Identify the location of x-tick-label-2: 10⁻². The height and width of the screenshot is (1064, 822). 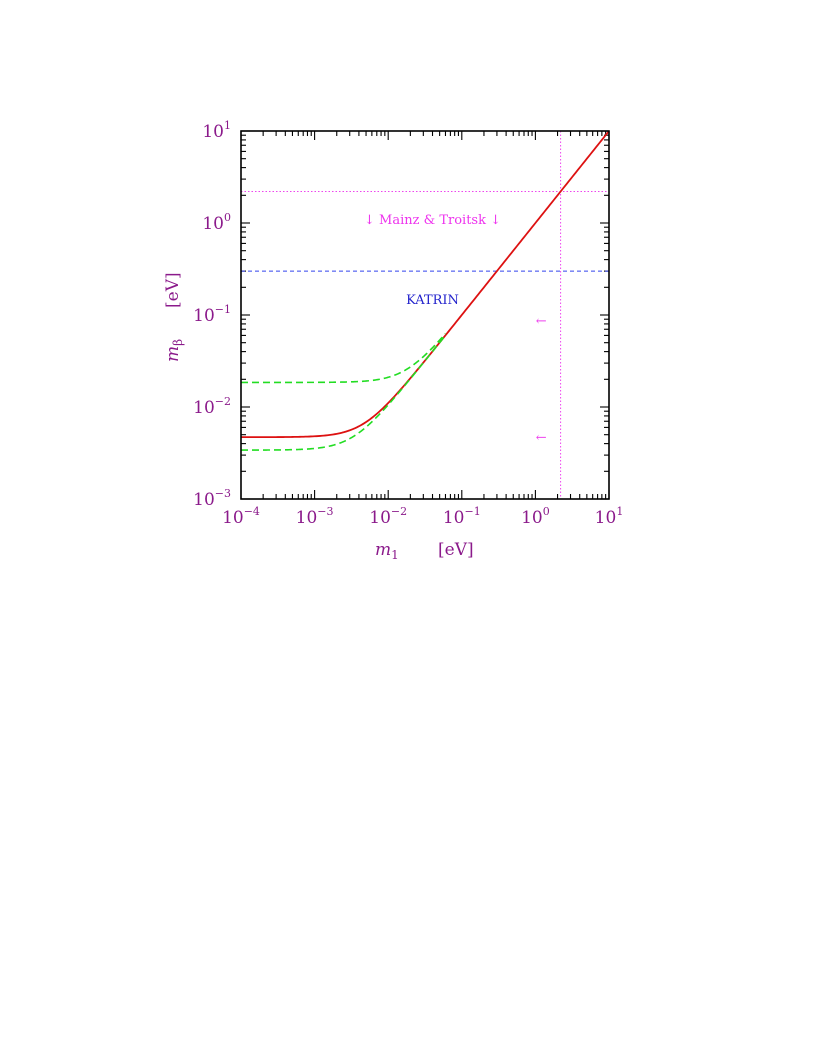
(388, 516).